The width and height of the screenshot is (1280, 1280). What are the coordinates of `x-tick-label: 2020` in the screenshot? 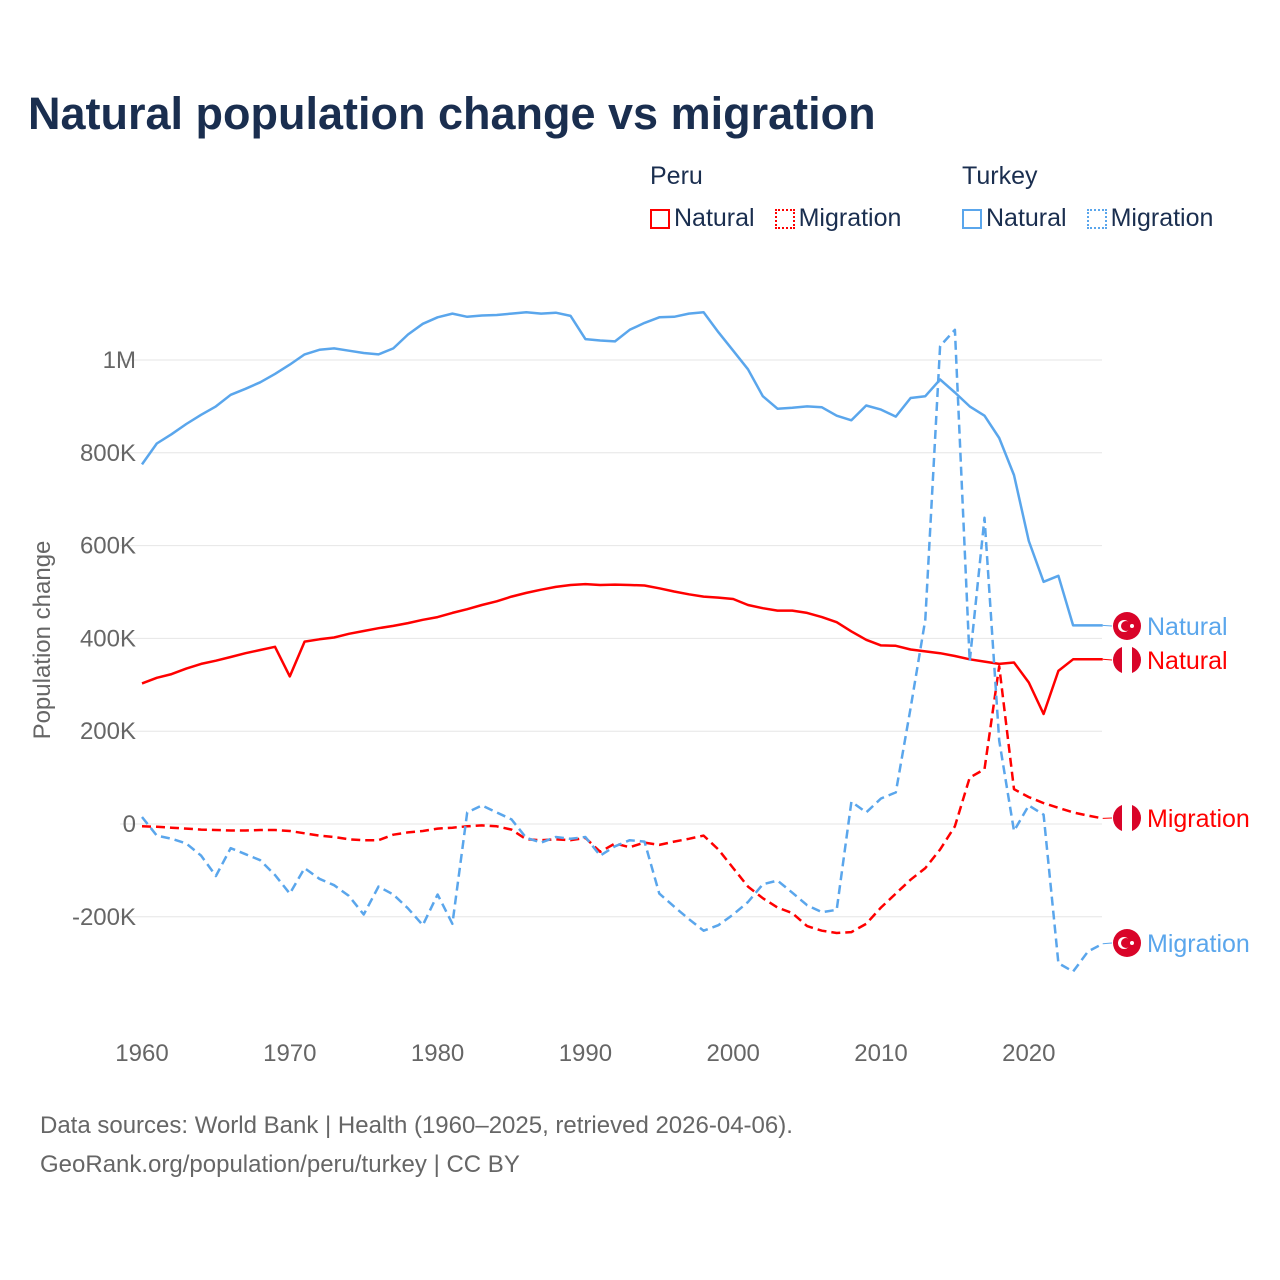 It's located at (1028, 1053).